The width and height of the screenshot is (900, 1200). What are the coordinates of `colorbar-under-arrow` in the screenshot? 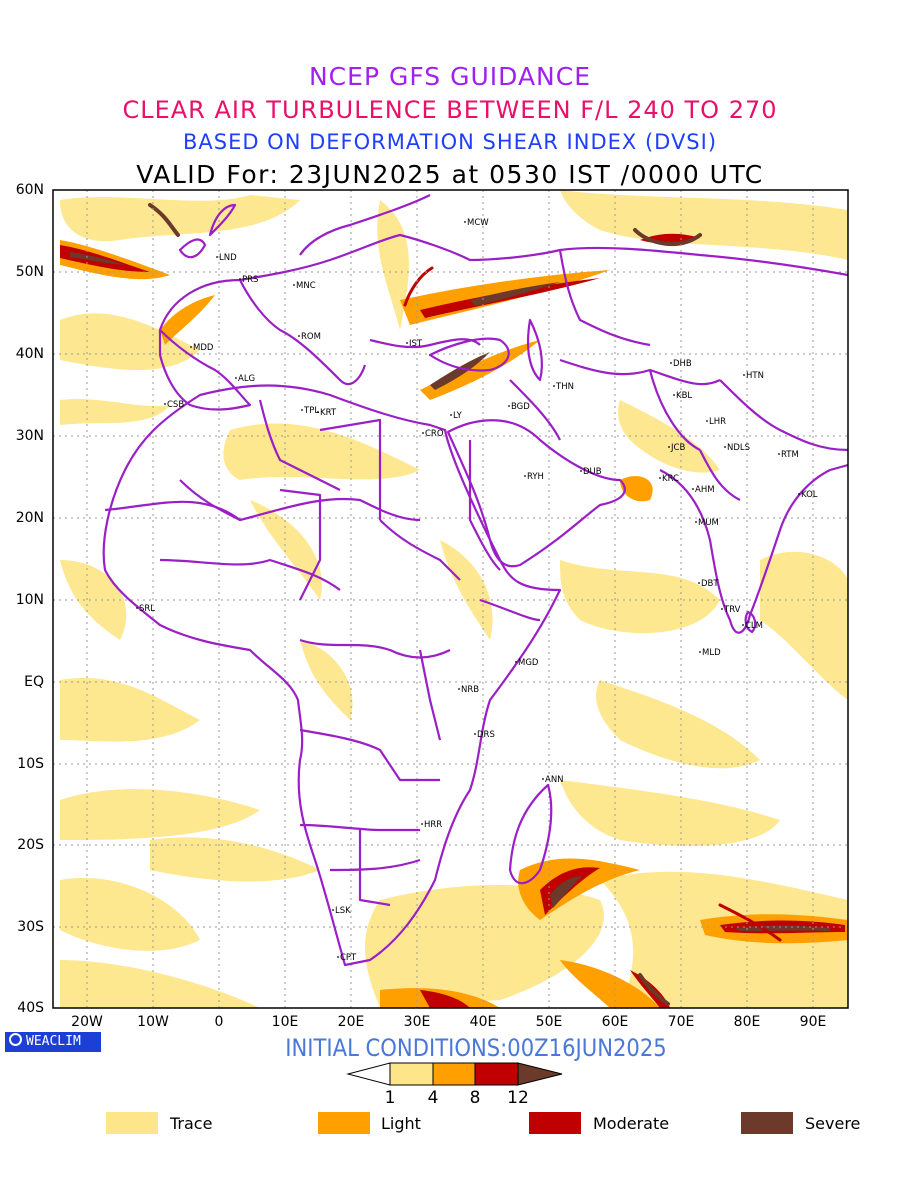 It's located at (368, 1074).